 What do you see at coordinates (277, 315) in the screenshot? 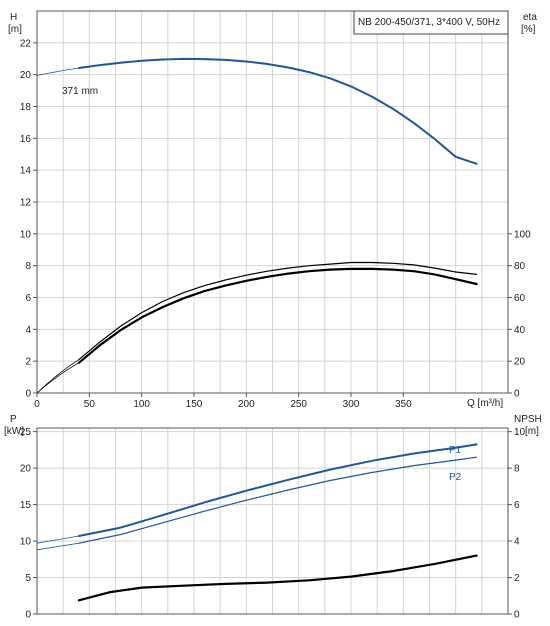
I see `series-line-eta` at bounding box center [277, 315].